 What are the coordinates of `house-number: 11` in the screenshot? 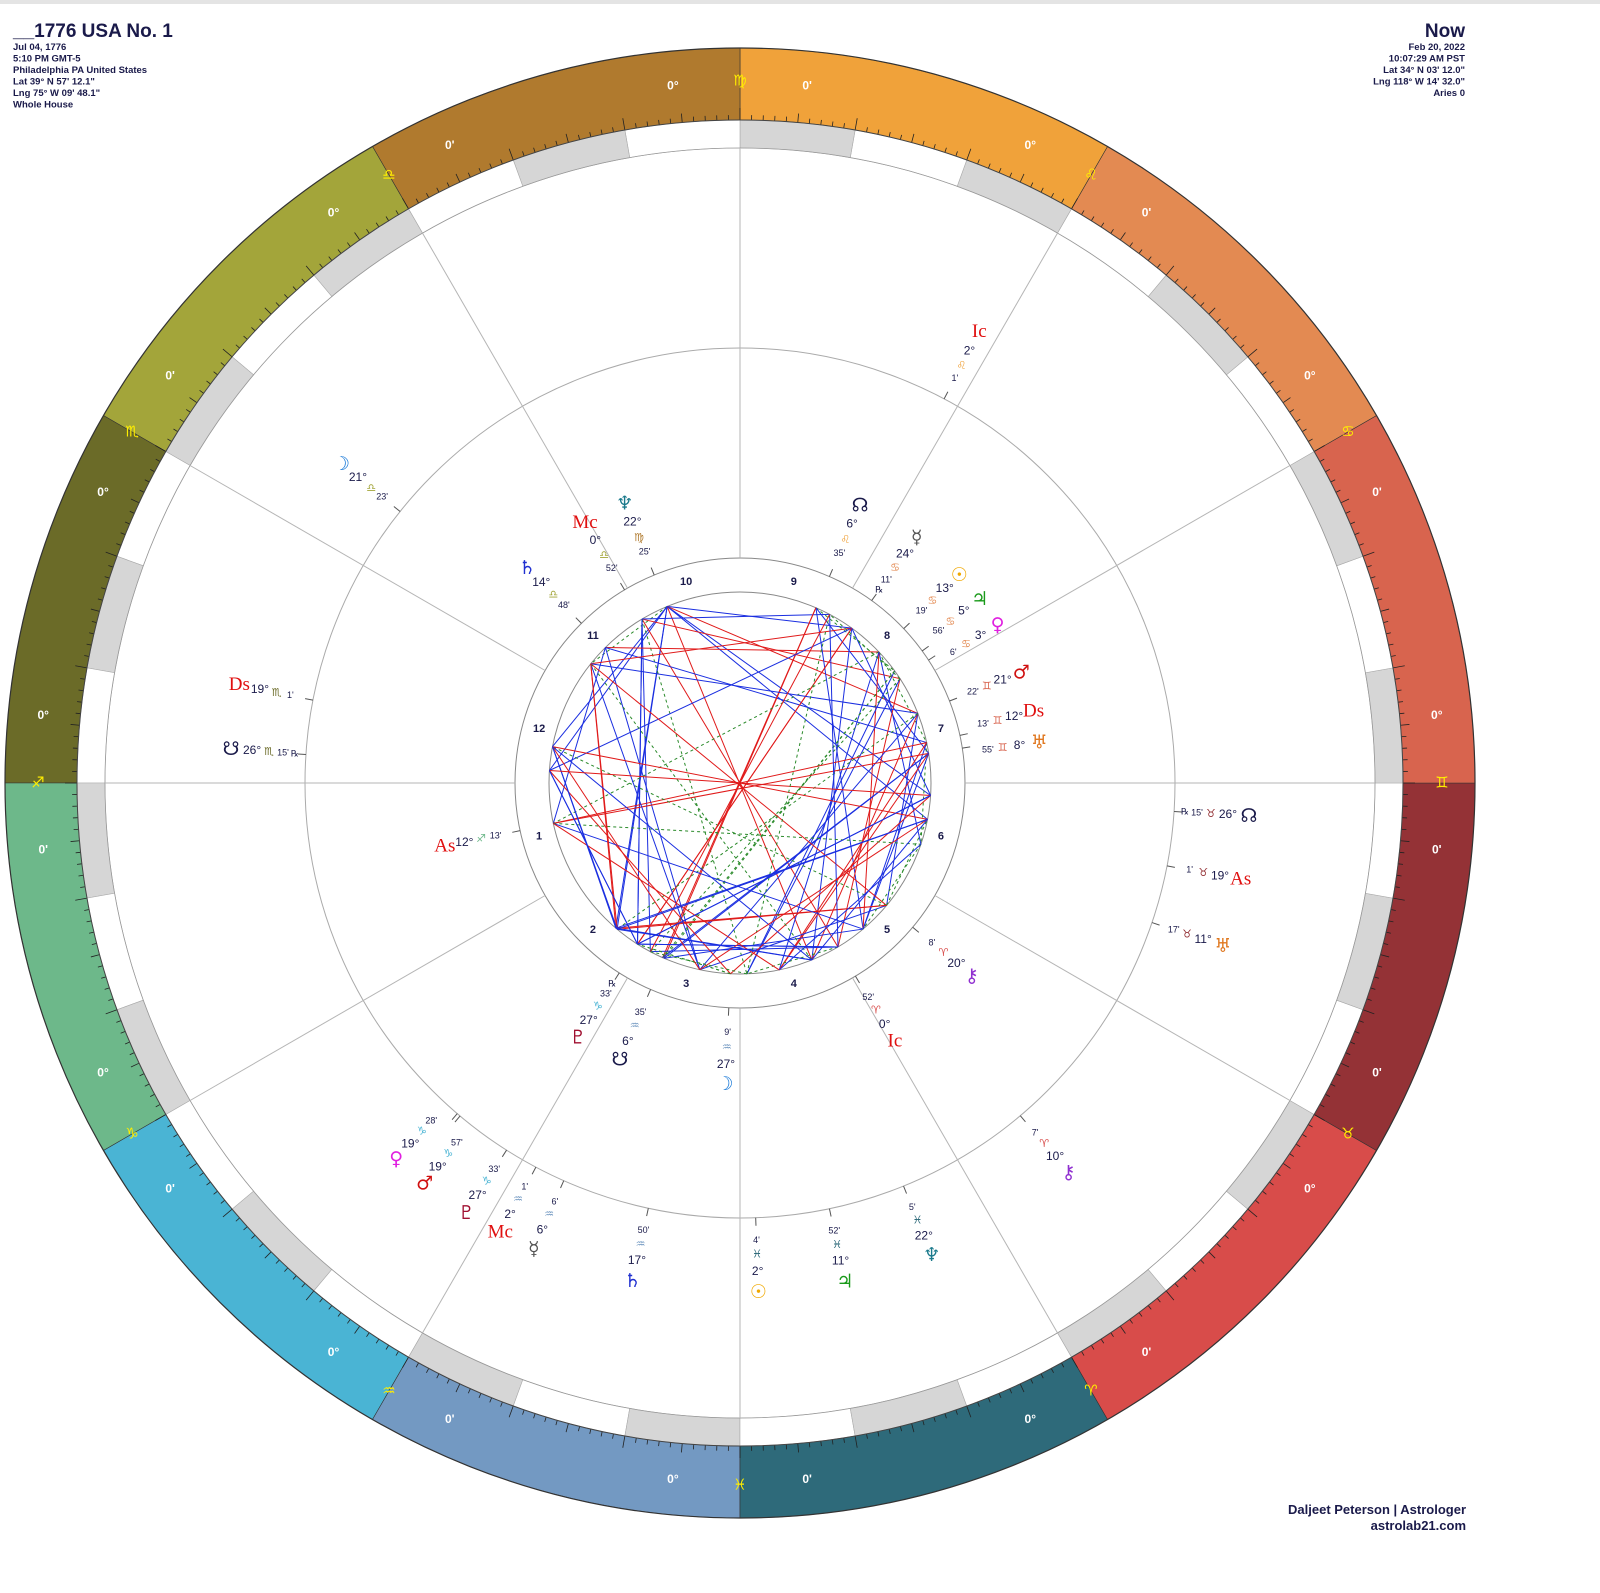 It's located at (593, 636).